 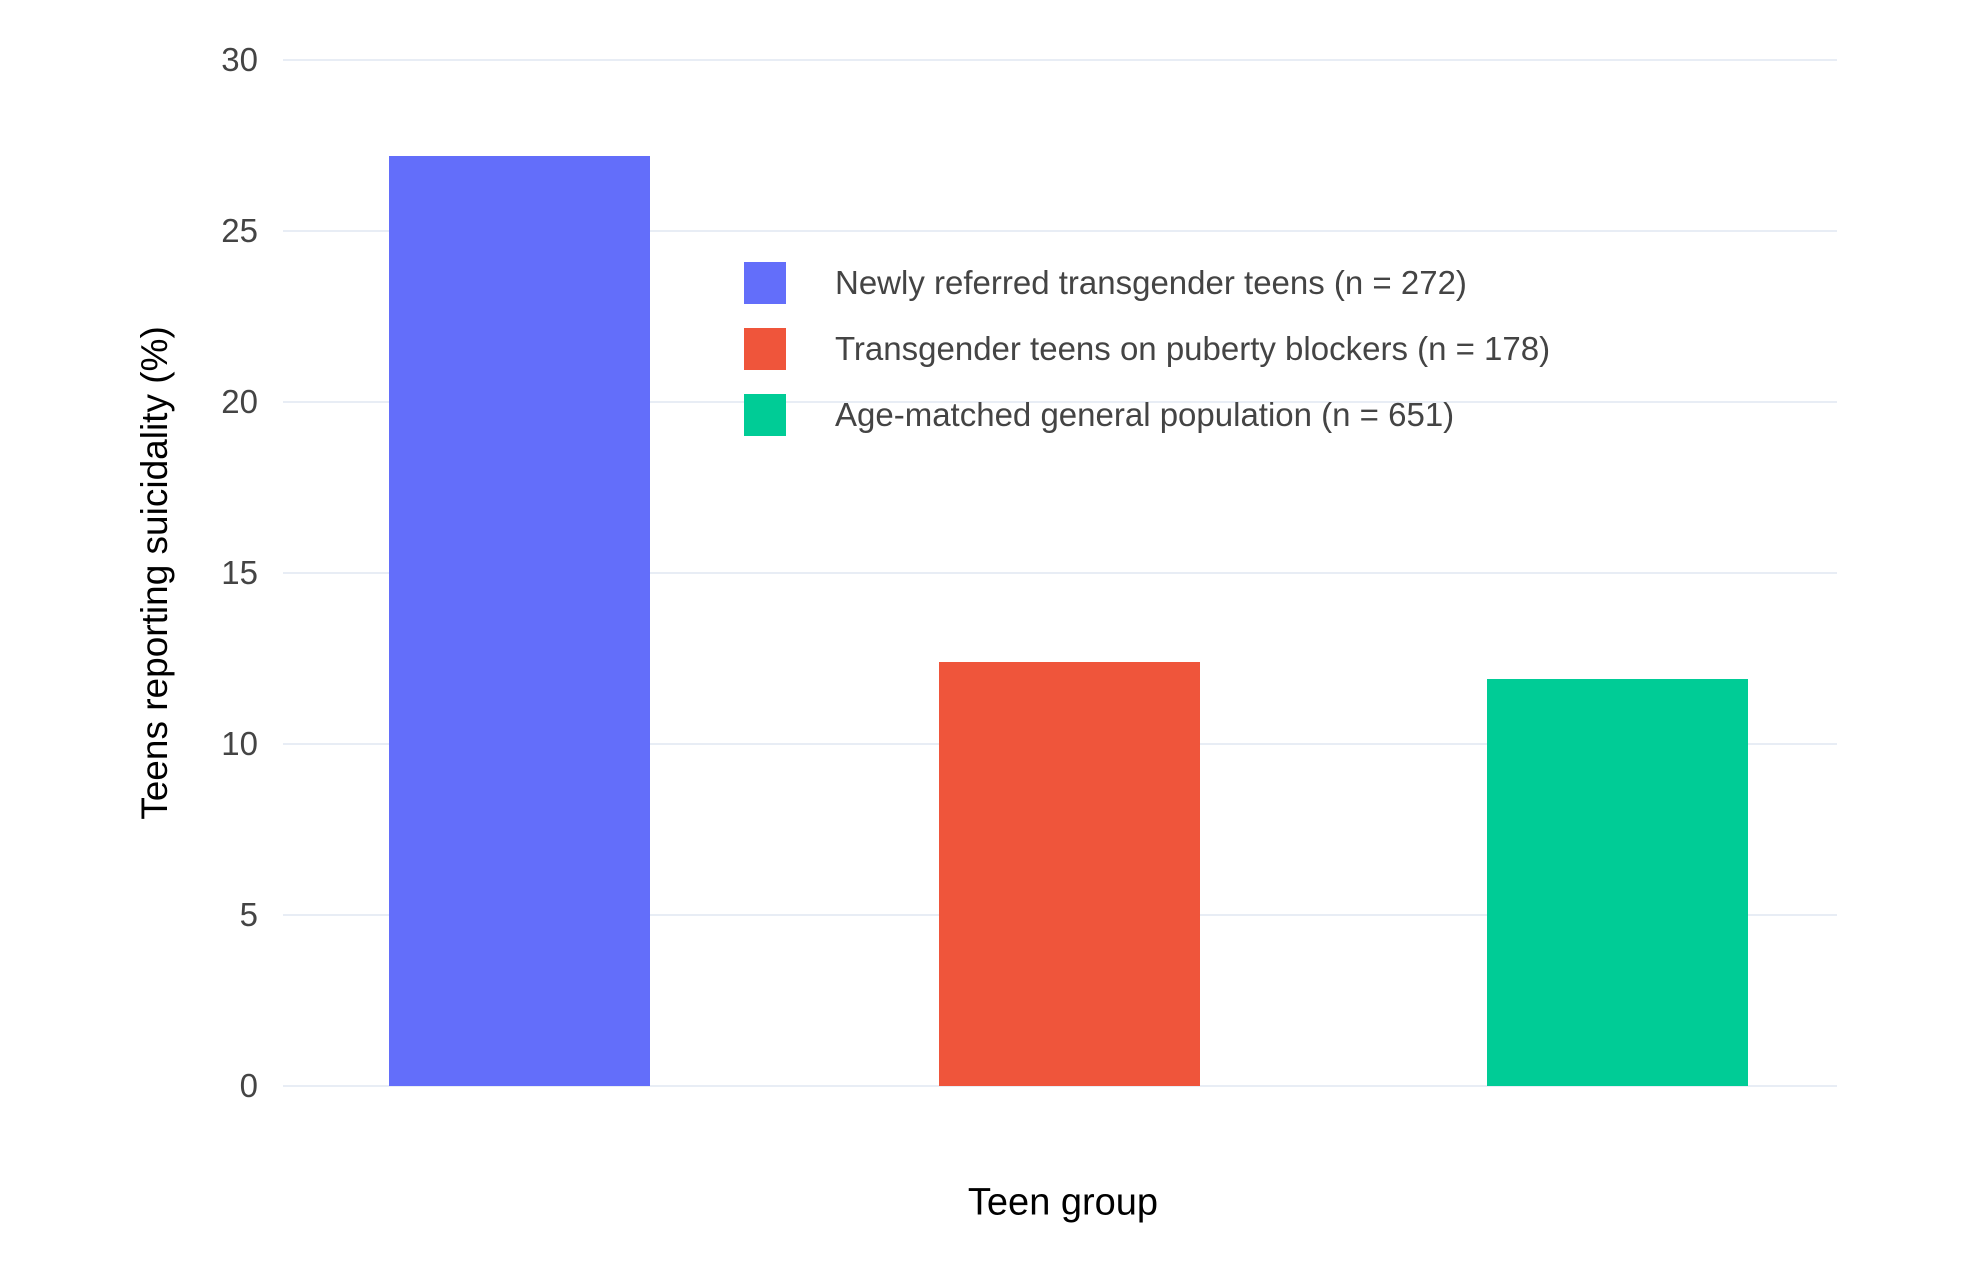 I want to click on y-tick-label-30: 30, so click(x=239, y=59).